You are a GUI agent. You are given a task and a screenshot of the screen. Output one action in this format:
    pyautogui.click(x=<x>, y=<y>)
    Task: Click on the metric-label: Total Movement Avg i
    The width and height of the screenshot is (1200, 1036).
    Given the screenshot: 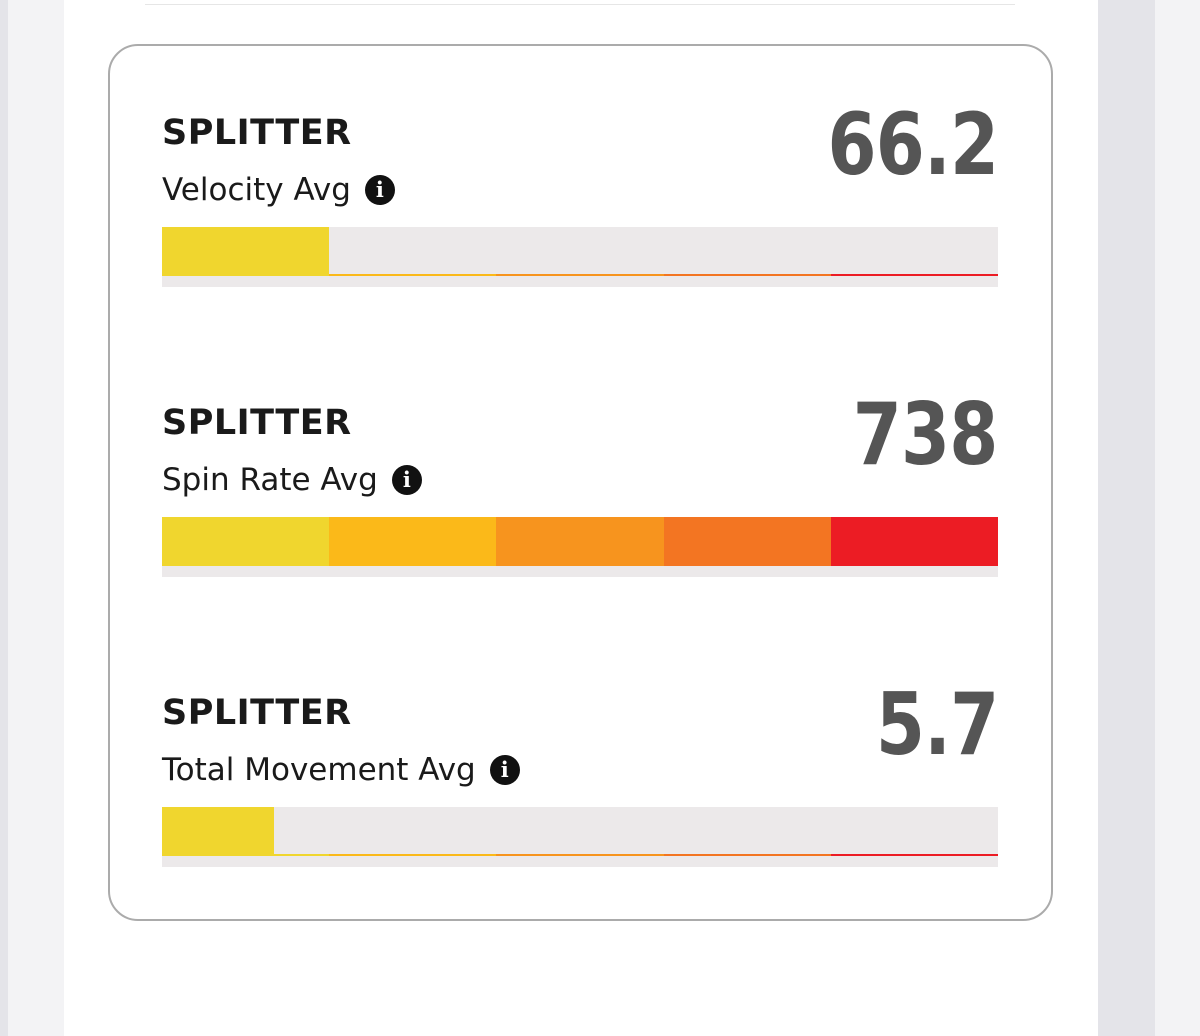 What is the action you would take?
    pyautogui.click(x=341, y=770)
    